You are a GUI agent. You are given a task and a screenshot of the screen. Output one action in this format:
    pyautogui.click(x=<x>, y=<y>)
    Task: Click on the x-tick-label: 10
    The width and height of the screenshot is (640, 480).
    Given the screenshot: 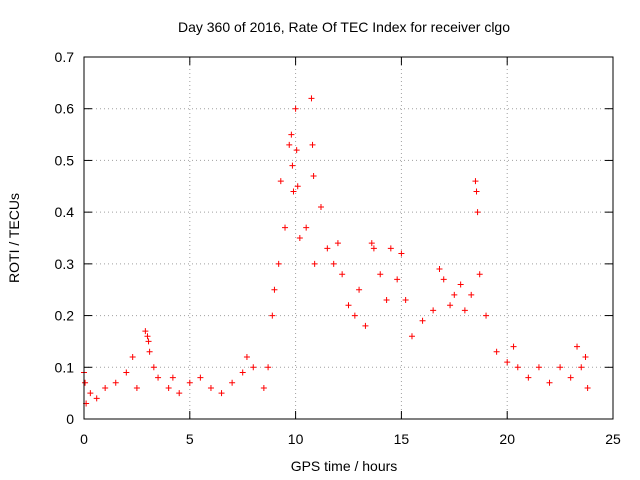 What is the action you would take?
    pyautogui.click(x=296, y=439)
    